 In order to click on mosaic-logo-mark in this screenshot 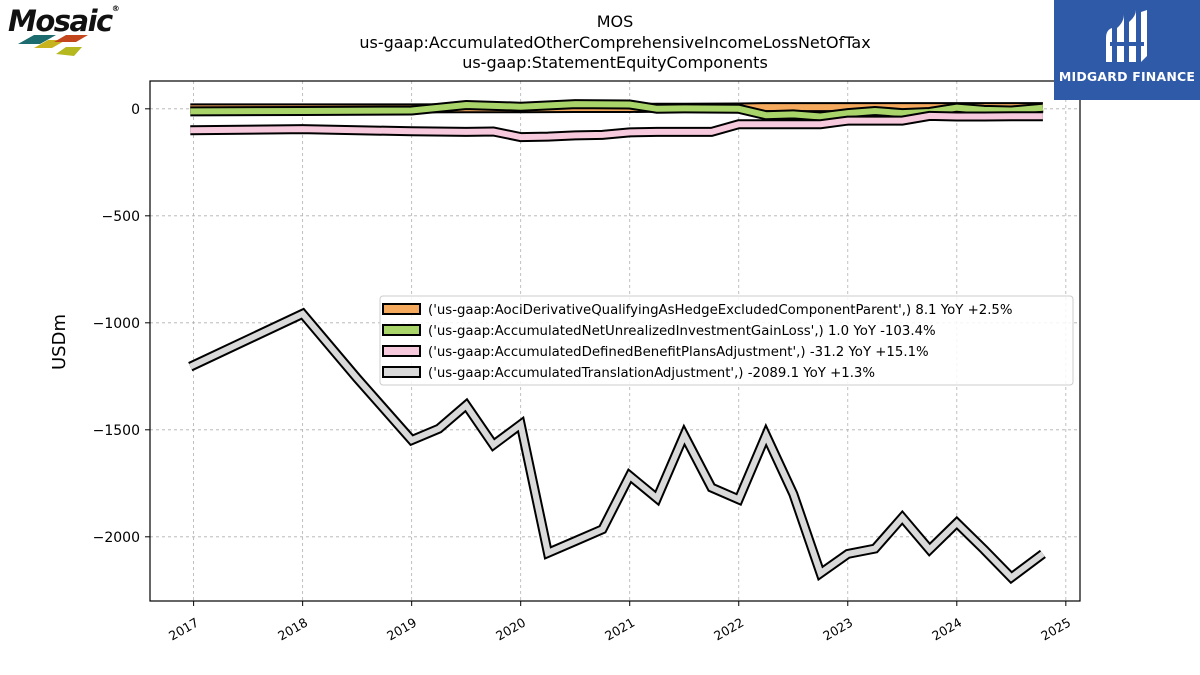, I will do `click(53, 45)`.